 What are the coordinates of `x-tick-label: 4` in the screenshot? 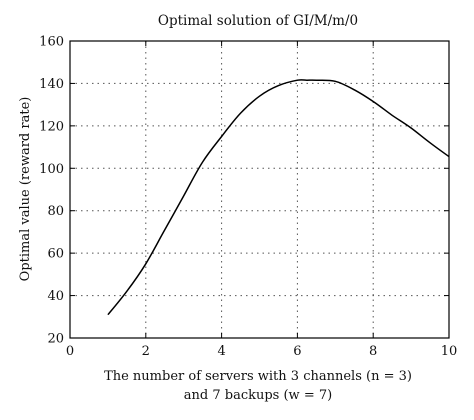 It's located at (221, 351).